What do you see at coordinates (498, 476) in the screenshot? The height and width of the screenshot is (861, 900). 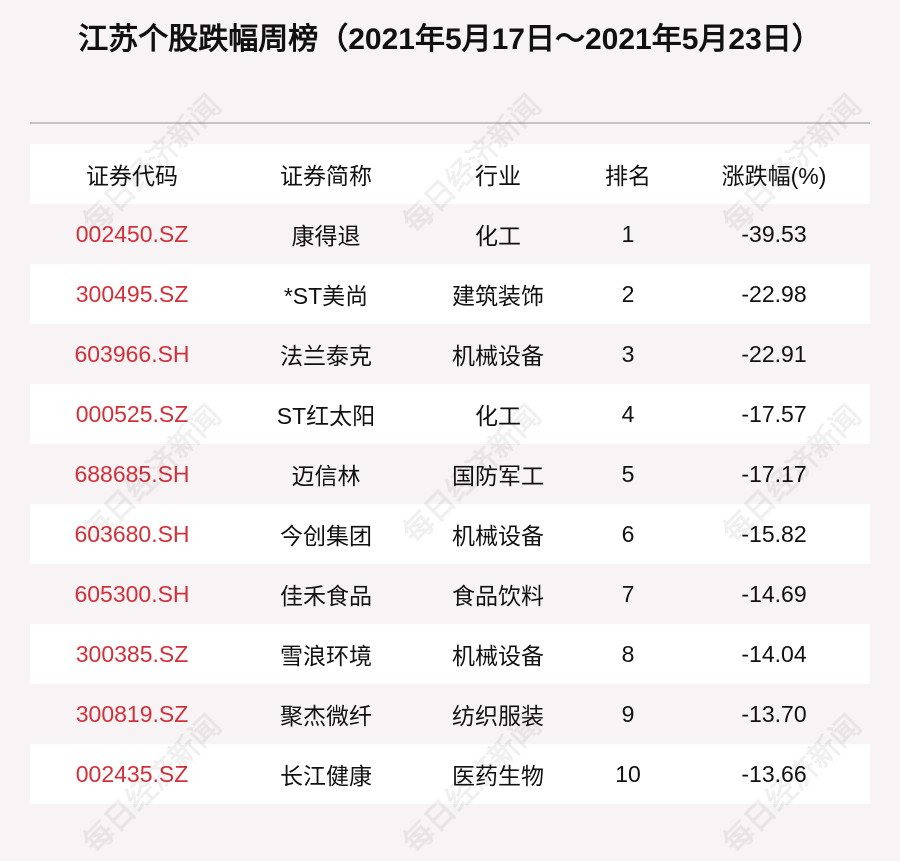 I see `cell-industry: 国防军工` at bounding box center [498, 476].